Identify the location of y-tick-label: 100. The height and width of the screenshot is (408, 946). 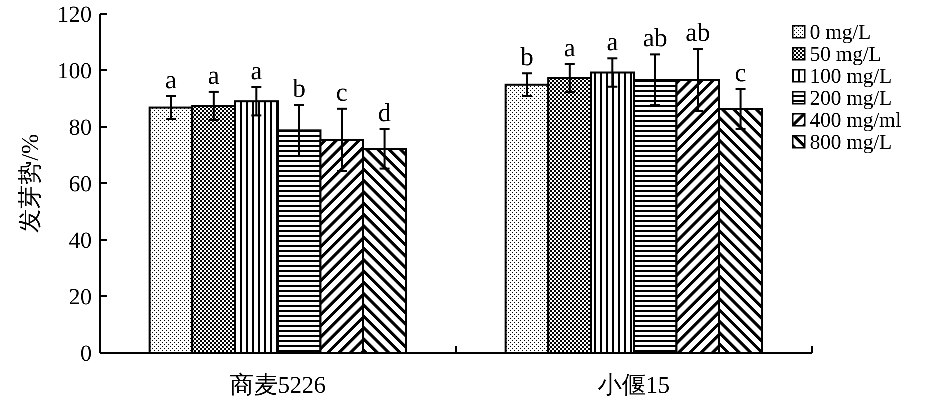
(75, 71).